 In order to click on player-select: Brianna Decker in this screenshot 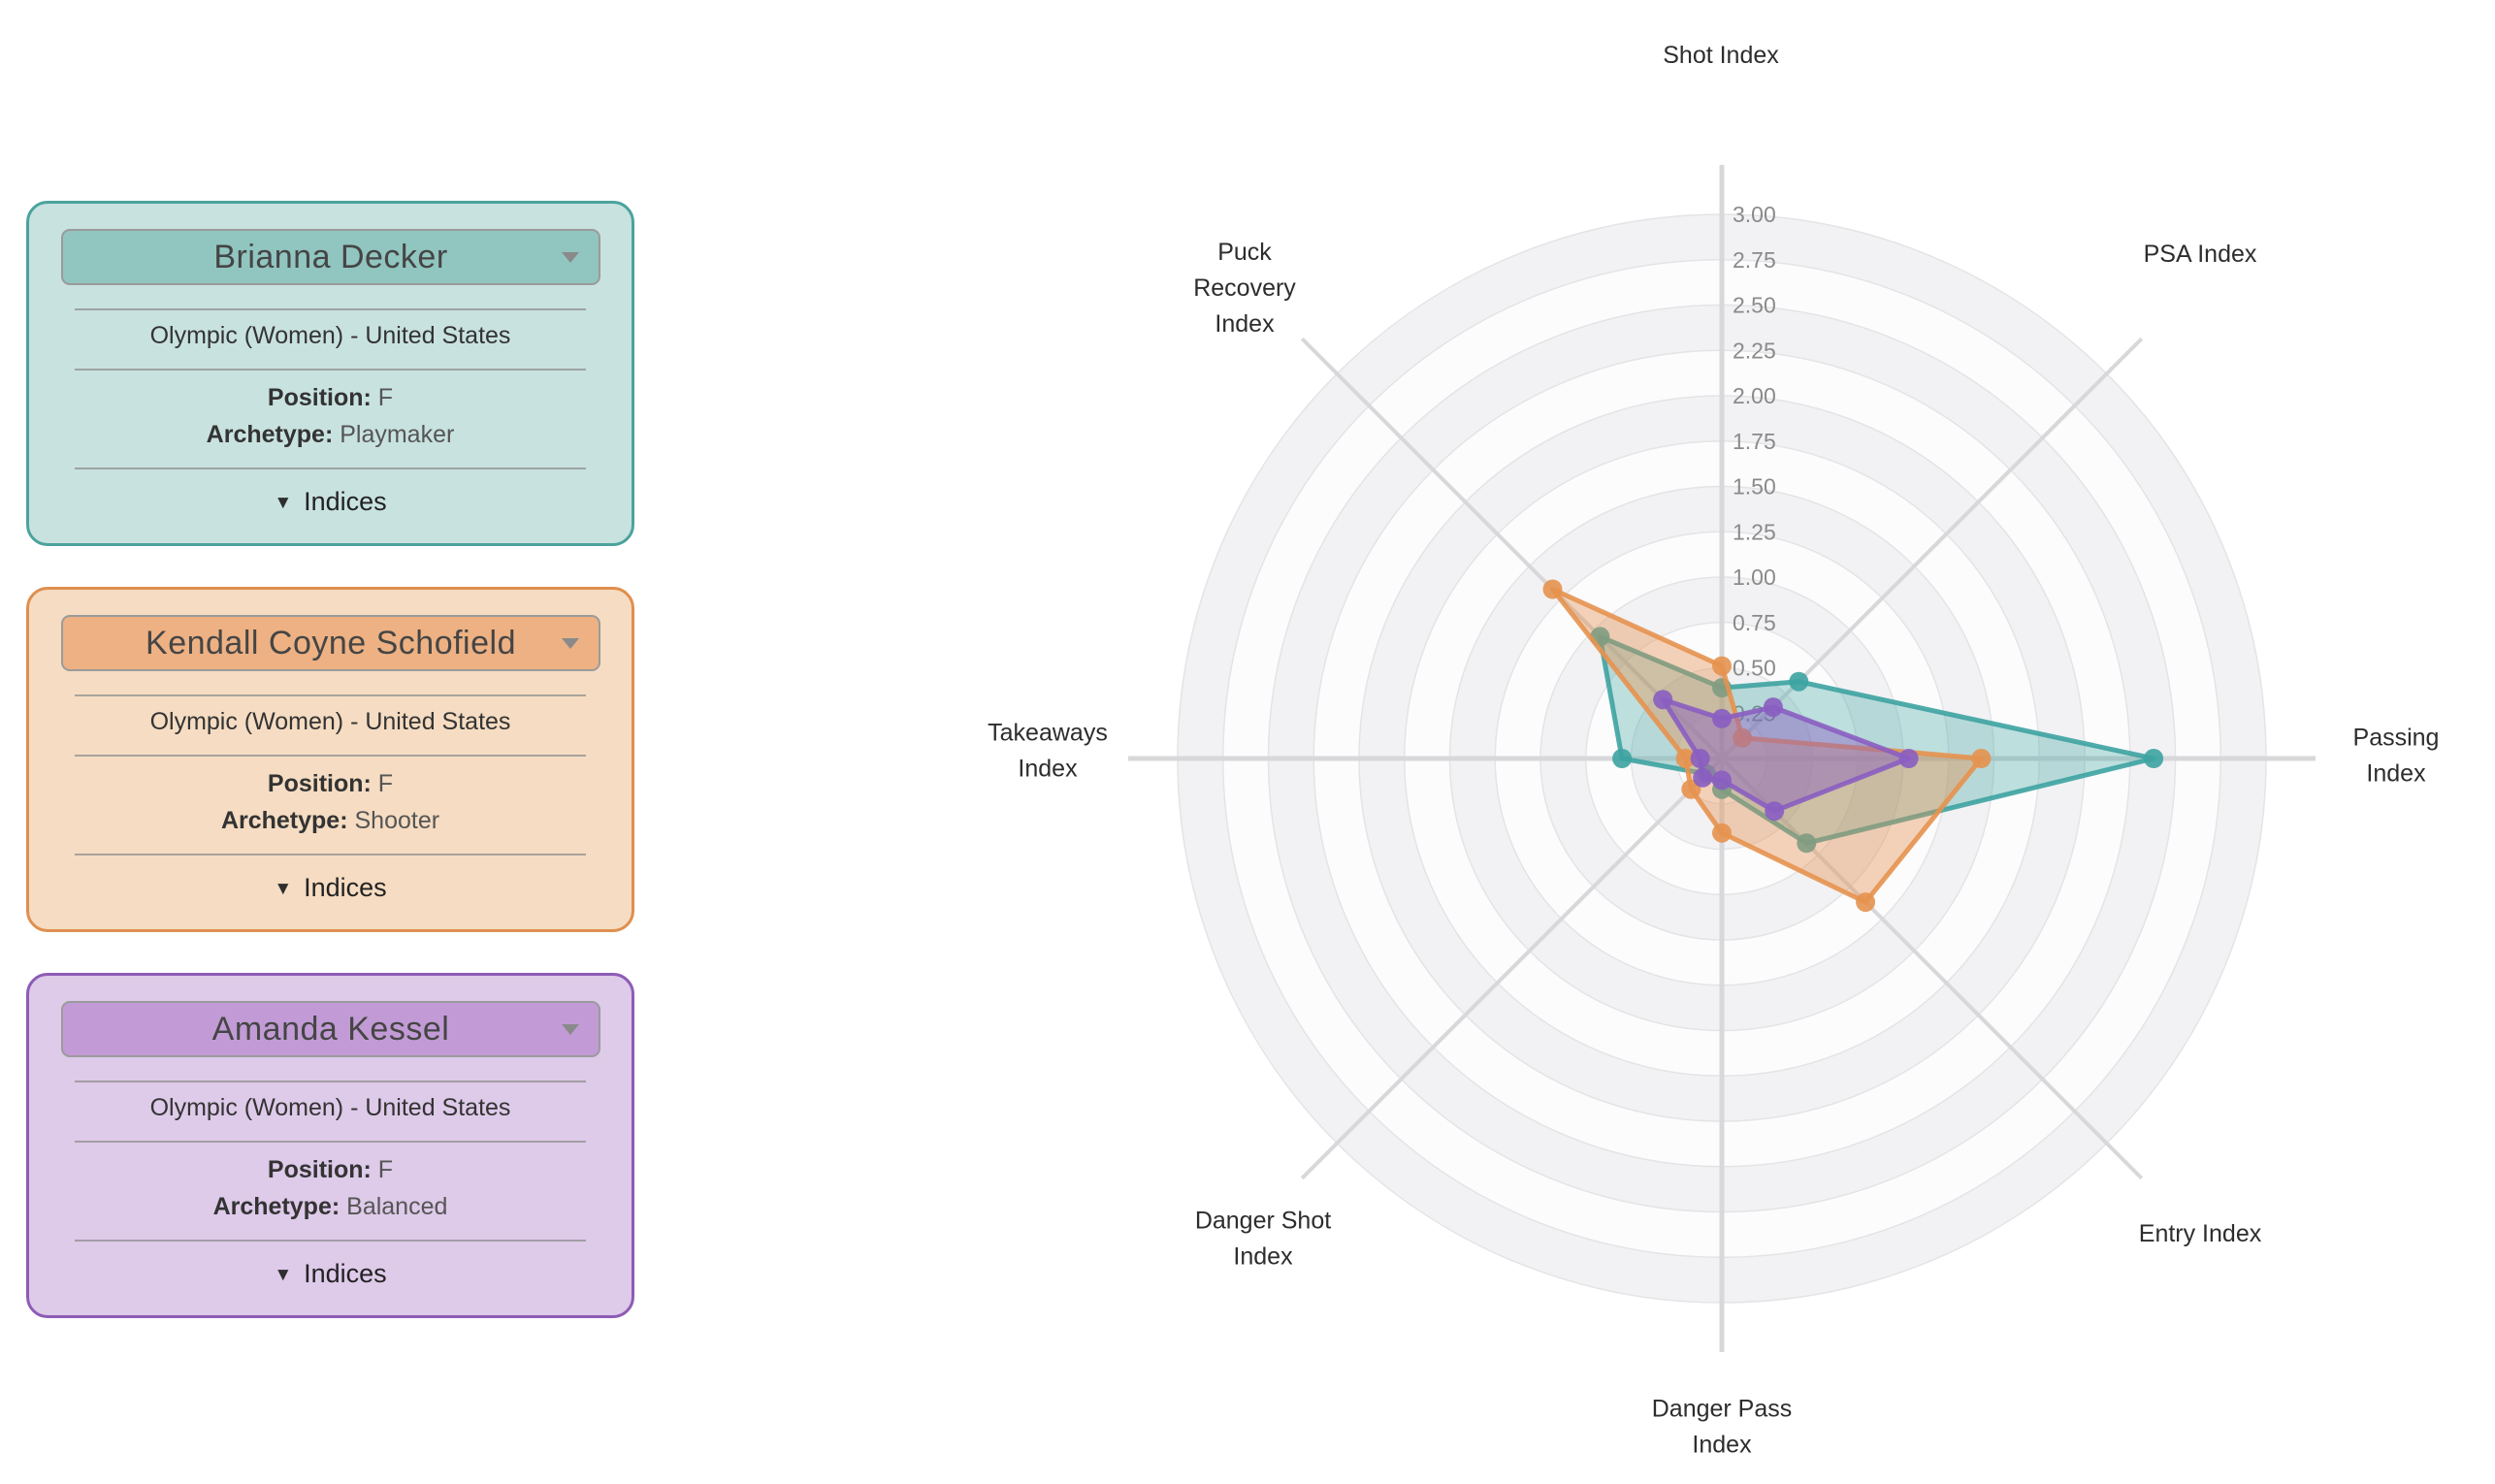, I will do `click(330, 257)`.